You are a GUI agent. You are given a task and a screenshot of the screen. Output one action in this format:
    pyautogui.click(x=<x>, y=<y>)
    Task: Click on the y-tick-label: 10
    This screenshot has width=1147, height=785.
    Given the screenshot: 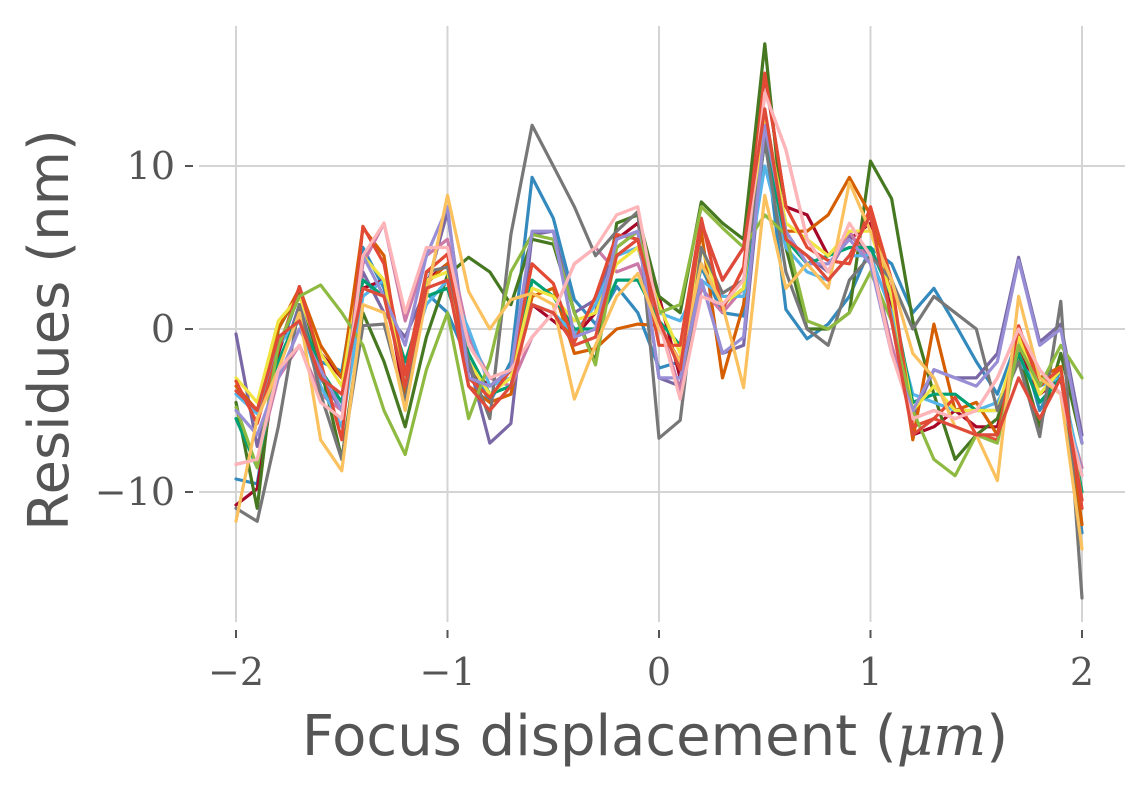 What is the action you would take?
    pyautogui.click(x=151, y=166)
    